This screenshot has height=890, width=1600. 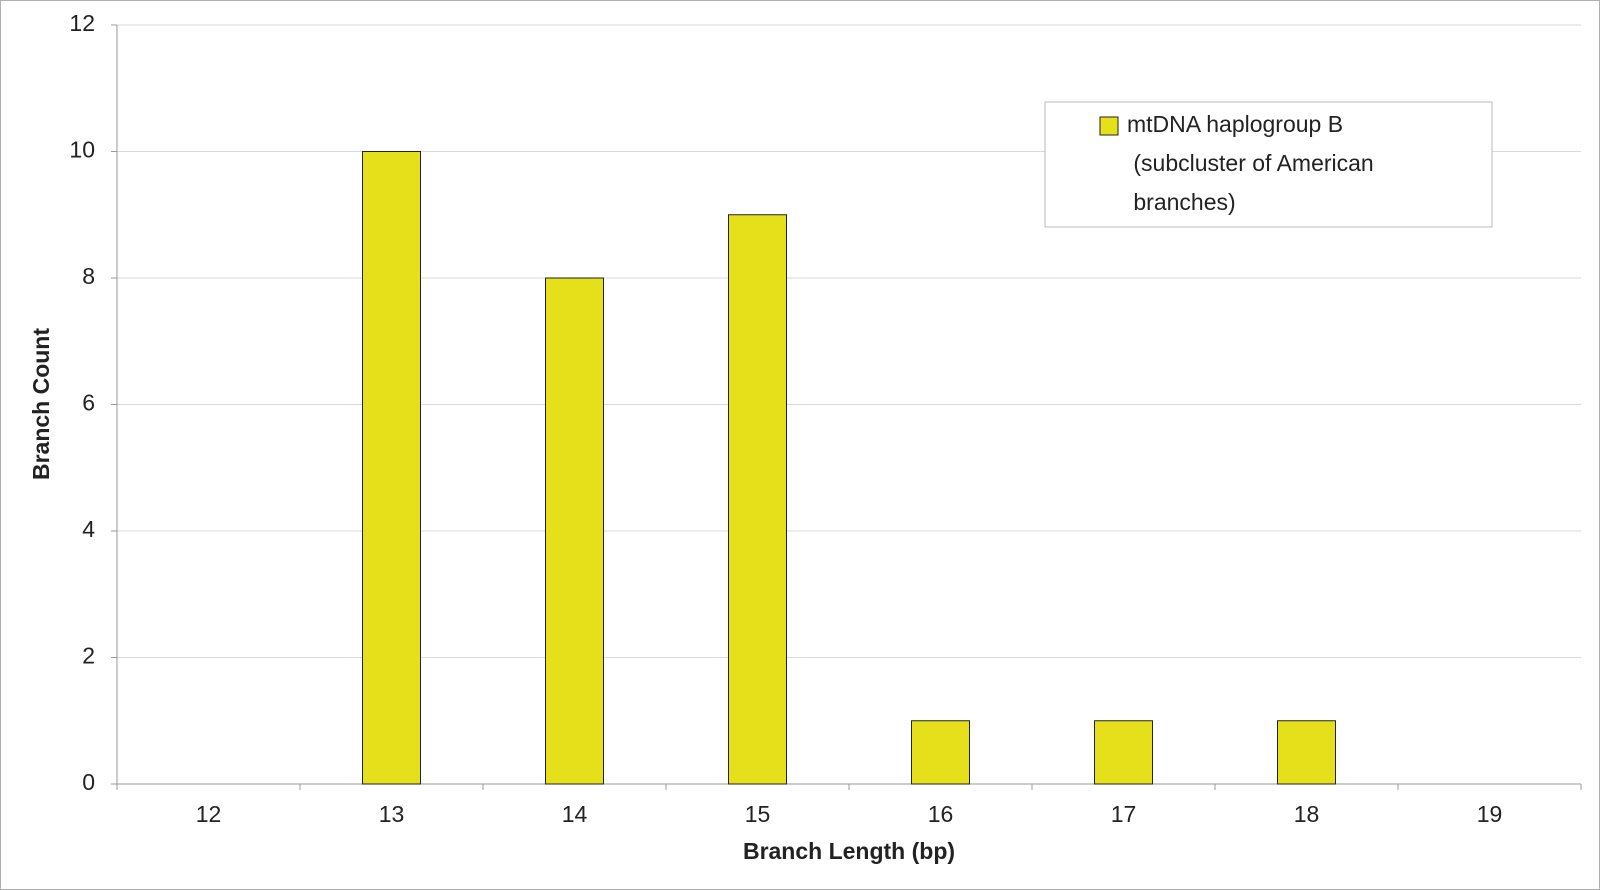 I want to click on x-tick-label: 16, so click(x=941, y=814).